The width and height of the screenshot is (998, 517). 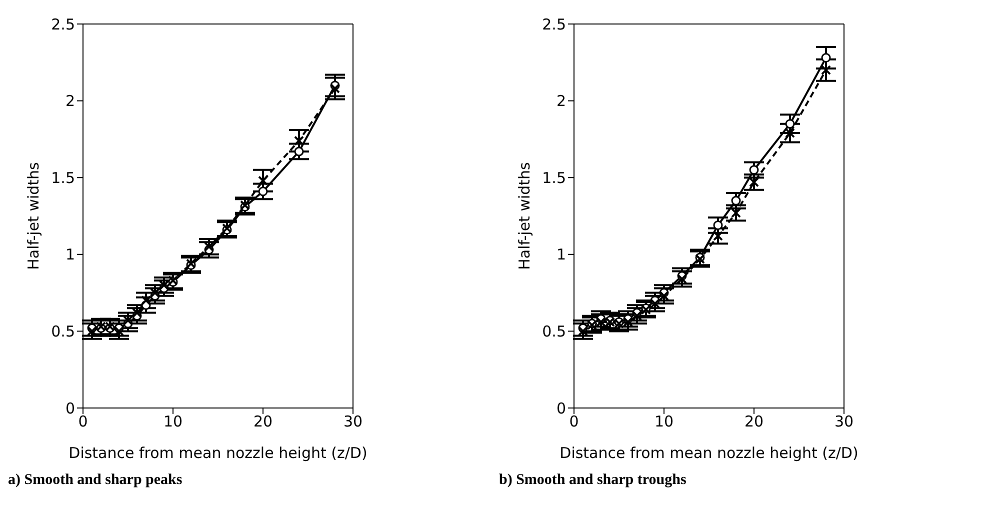 What do you see at coordinates (593, 480) in the screenshot?
I see `text: b) Smooth and sharp troughs` at bounding box center [593, 480].